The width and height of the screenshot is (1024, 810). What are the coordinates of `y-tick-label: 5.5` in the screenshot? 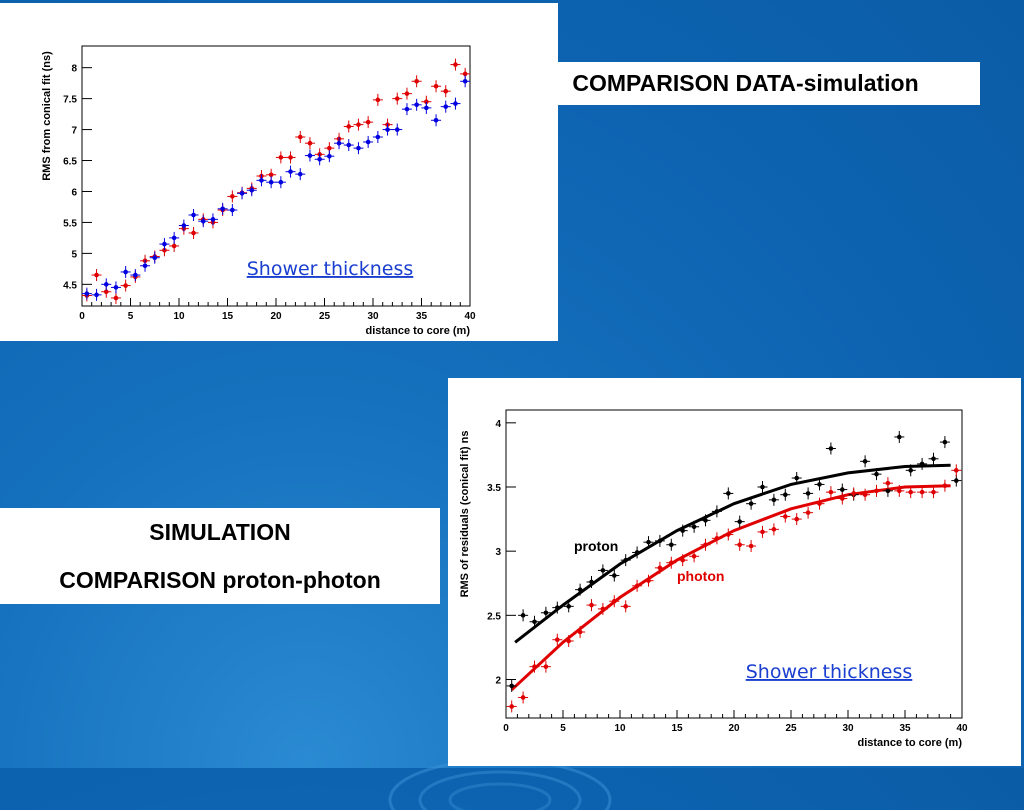 It's located at (70, 223).